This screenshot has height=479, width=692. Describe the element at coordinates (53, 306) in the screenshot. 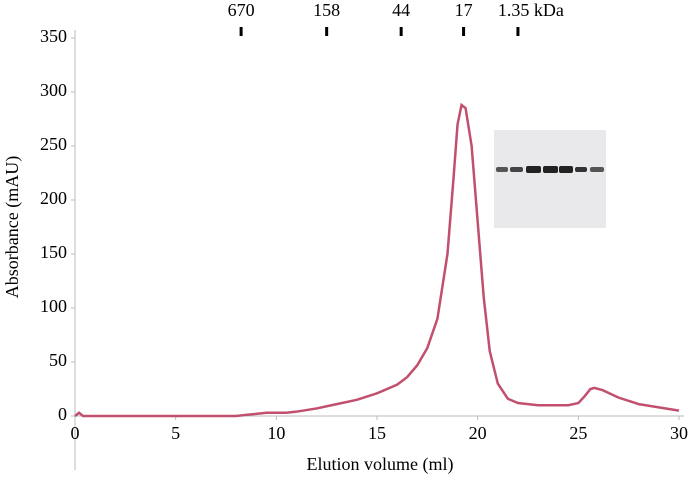

I see `y-tick-label: 100` at that location.